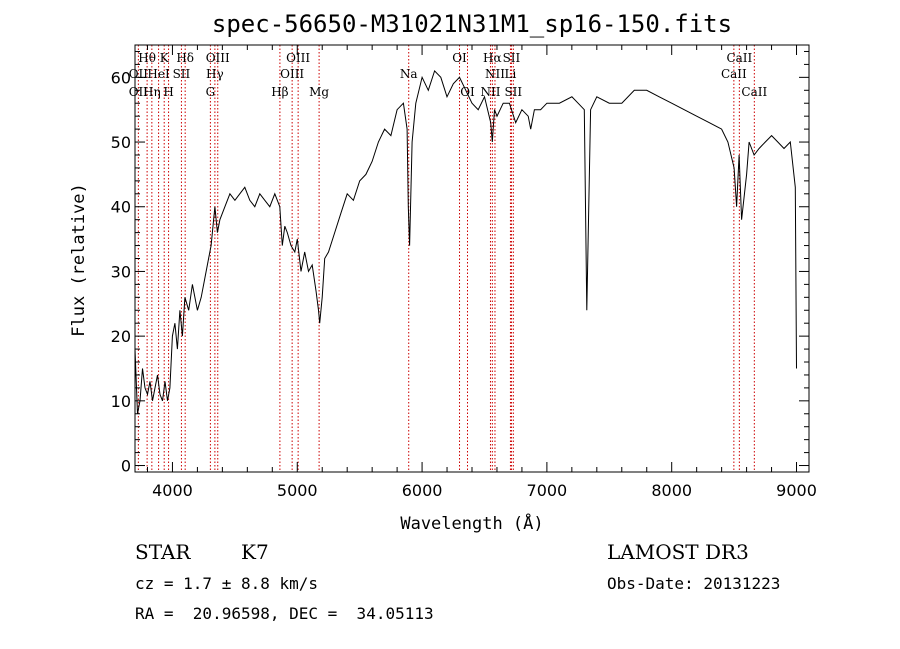 The height and width of the screenshot is (649, 900). I want to click on object-class: STAR, so click(163, 552).